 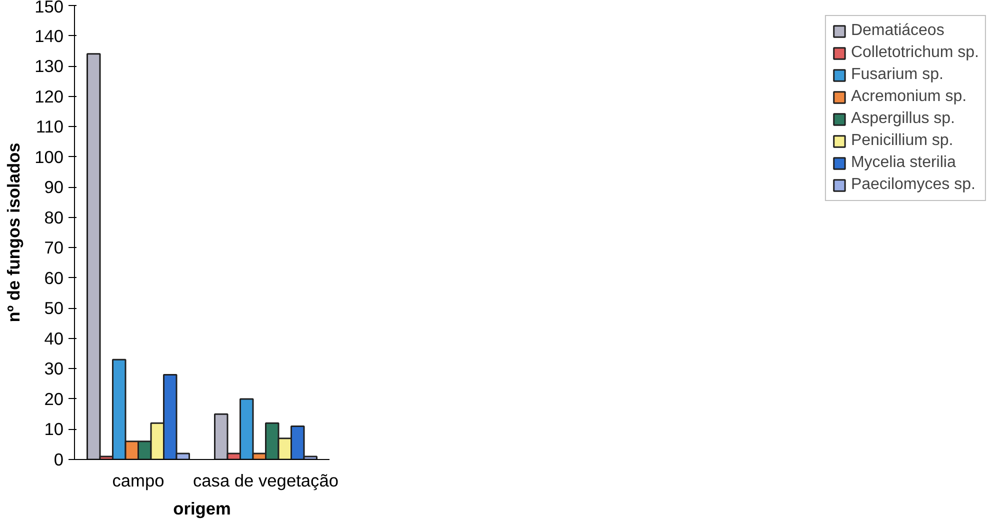 What do you see at coordinates (902, 141) in the screenshot?
I see `legend-label: Penicillium sp.` at bounding box center [902, 141].